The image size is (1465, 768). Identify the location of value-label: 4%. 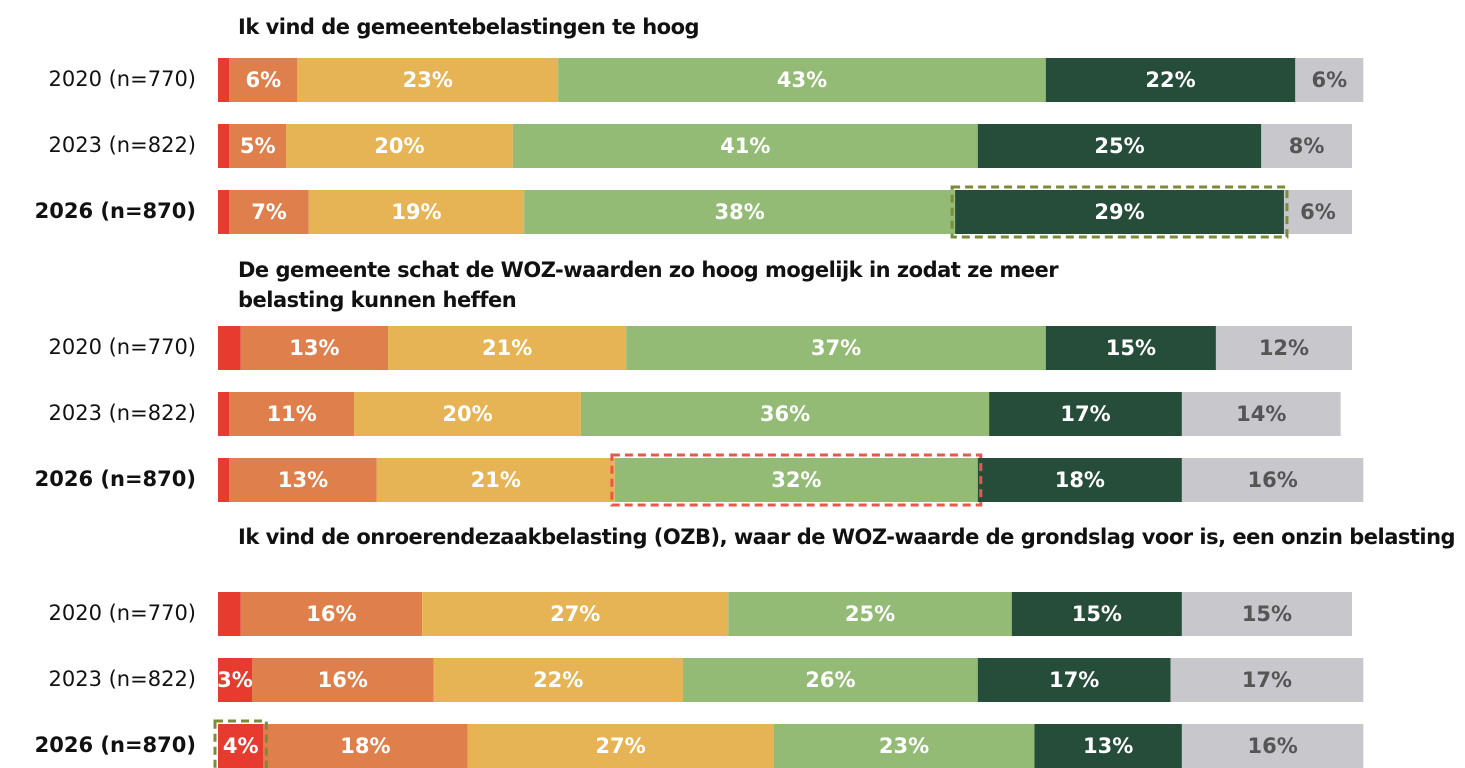
(241, 746).